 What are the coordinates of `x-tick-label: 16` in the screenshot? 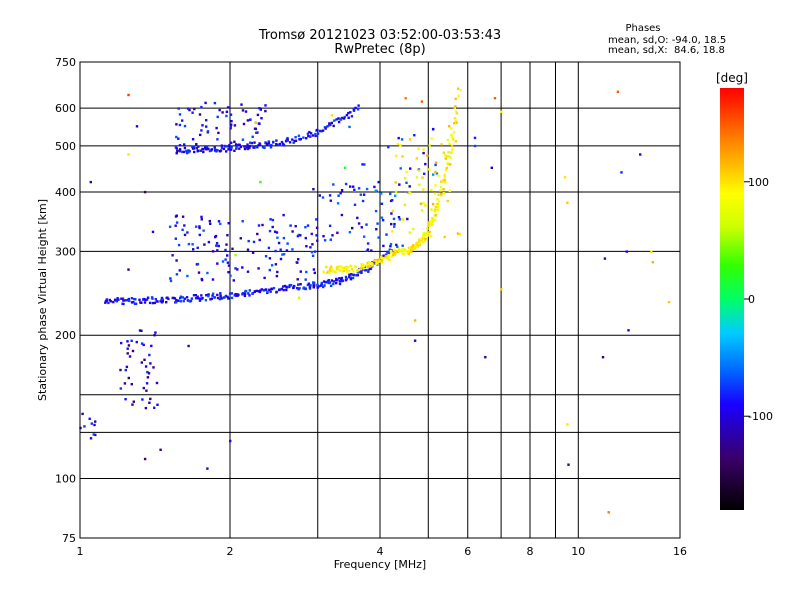 It's located at (680, 551).